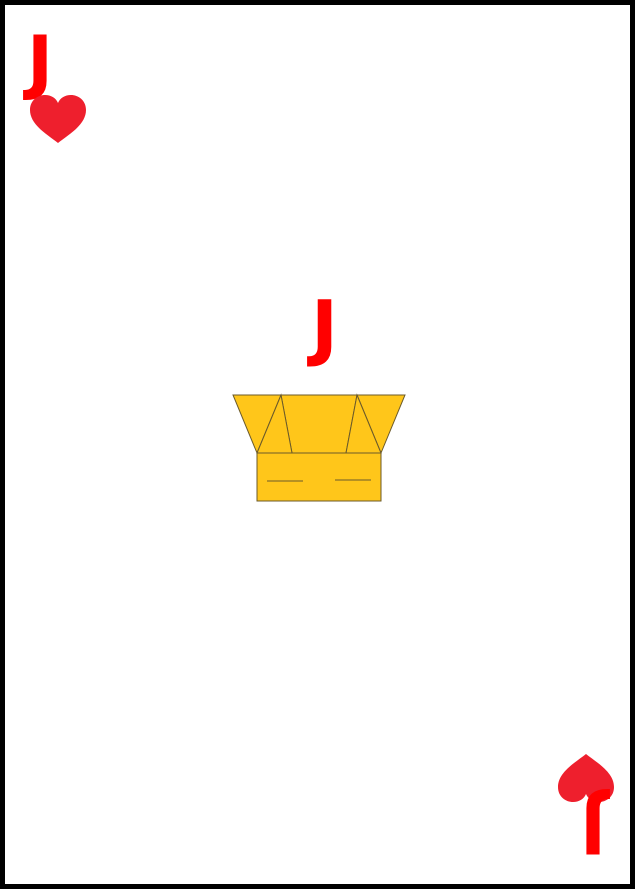 The height and width of the screenshot is (889, 635). I want to click on crown-top, so click(319, 424).